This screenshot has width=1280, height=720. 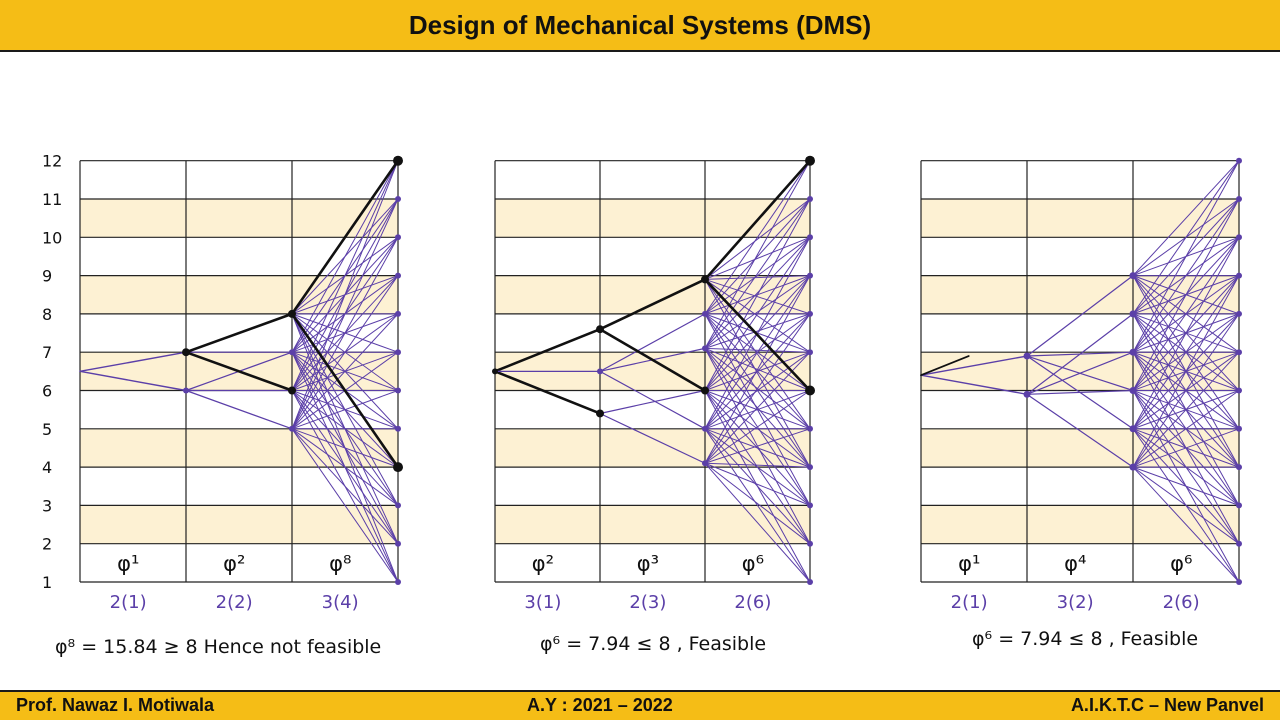 What do you see at coordinates (752, 602) in the screenshot?
I see `stage-speed-label: 2(6)` at bounding box center [752, 602].